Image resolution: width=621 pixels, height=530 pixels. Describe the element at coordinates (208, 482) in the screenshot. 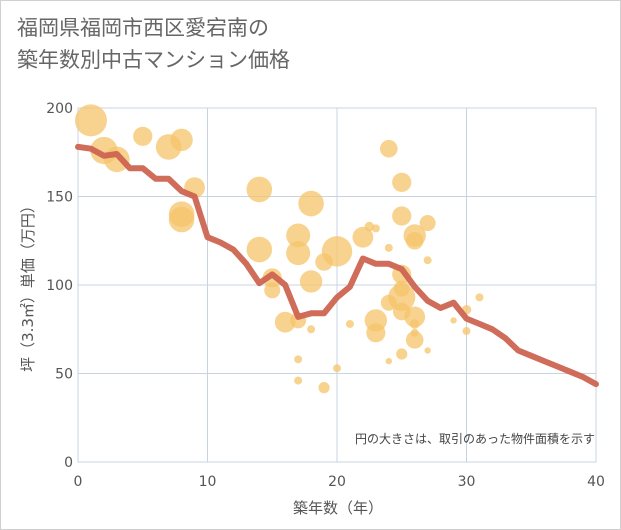

I see `x-tick-label: 10` at that location.